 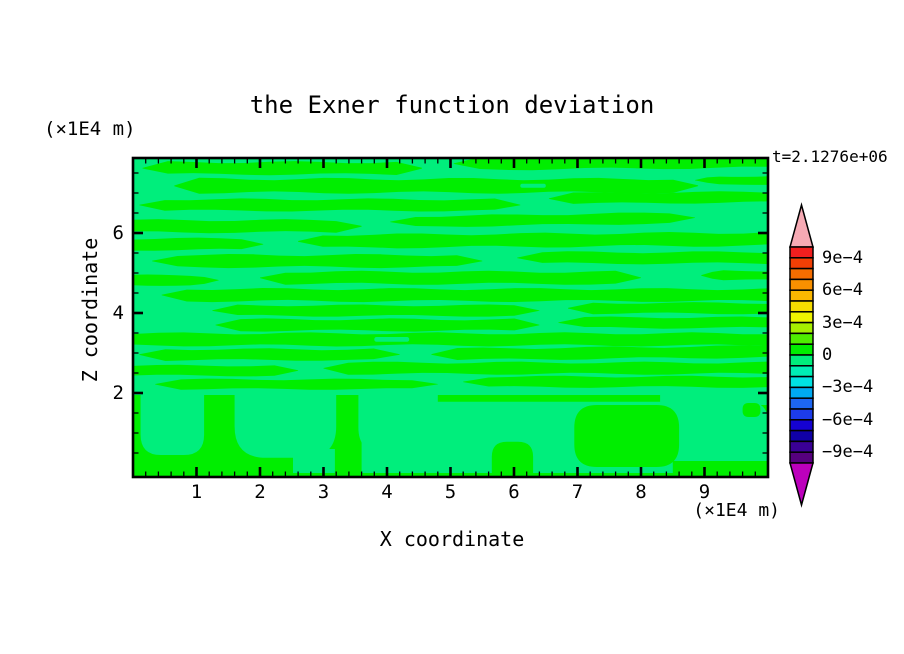 What do you see at coordinates (736, 510) in the screenshot?
I see `x-axis-unit-label: (×1E4 m)` at bounding box center [736, 510].